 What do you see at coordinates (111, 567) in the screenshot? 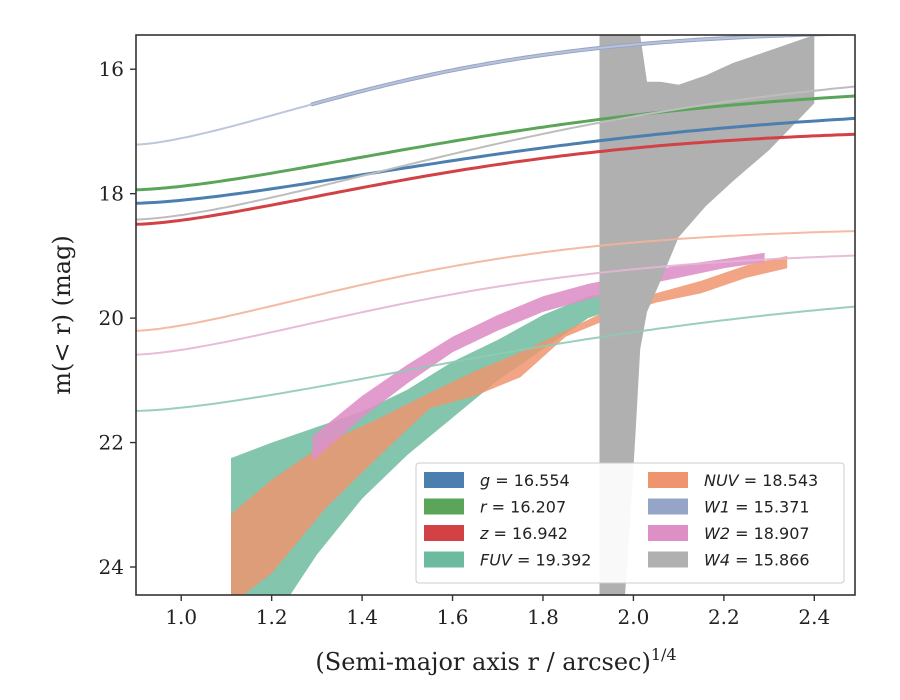
I see `y-tick-label: 24` at bounding box center [111, 567].